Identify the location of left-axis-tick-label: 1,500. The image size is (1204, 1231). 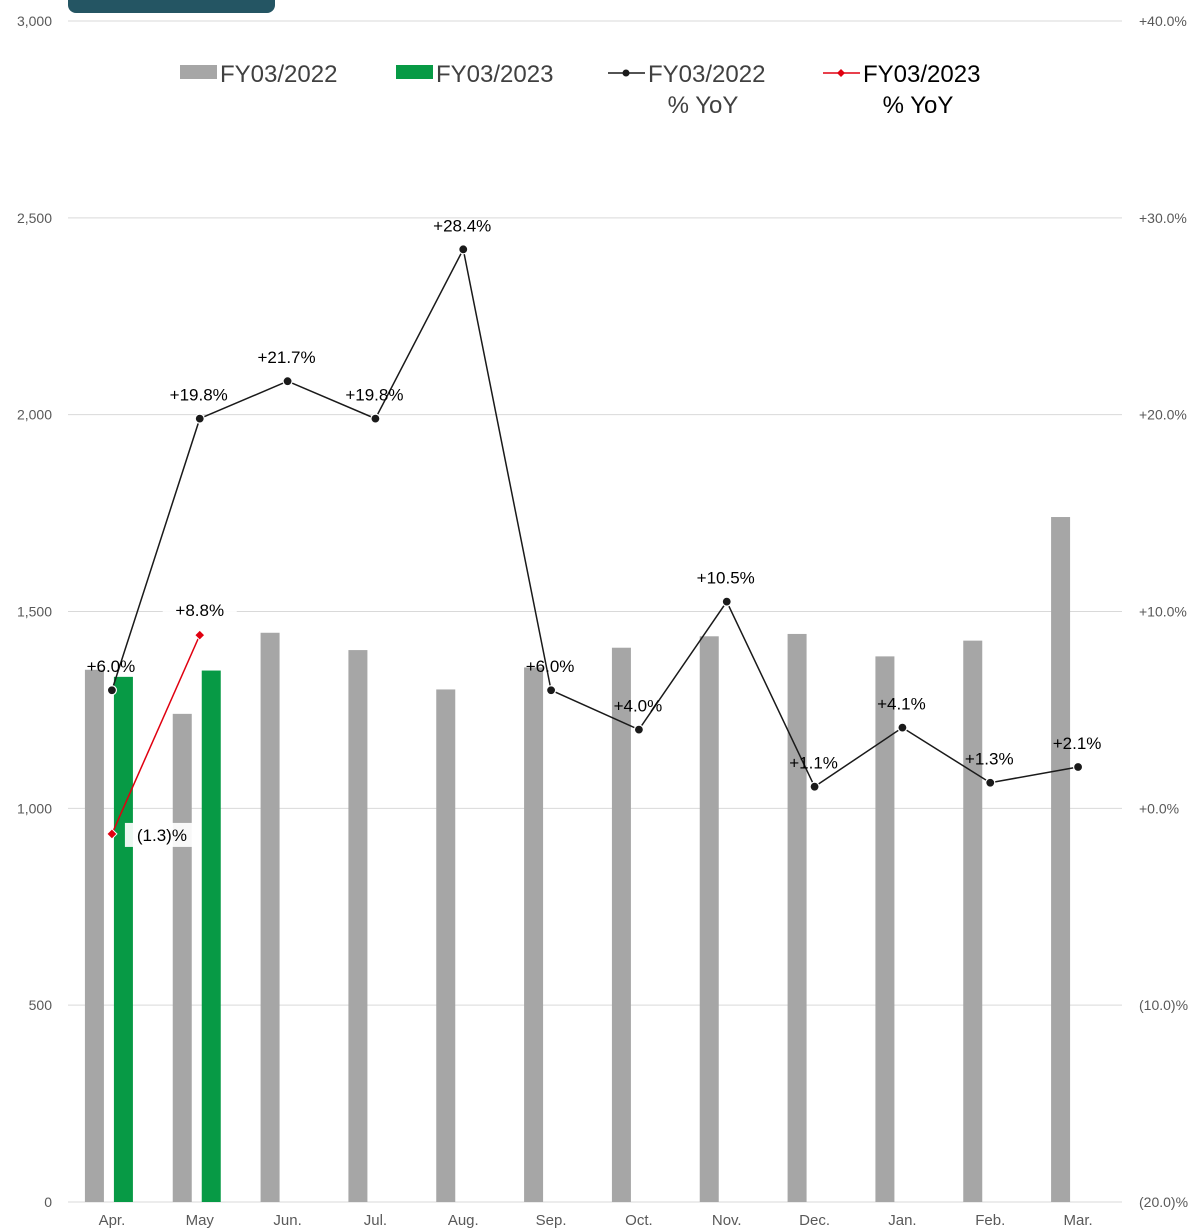
(34, 612).